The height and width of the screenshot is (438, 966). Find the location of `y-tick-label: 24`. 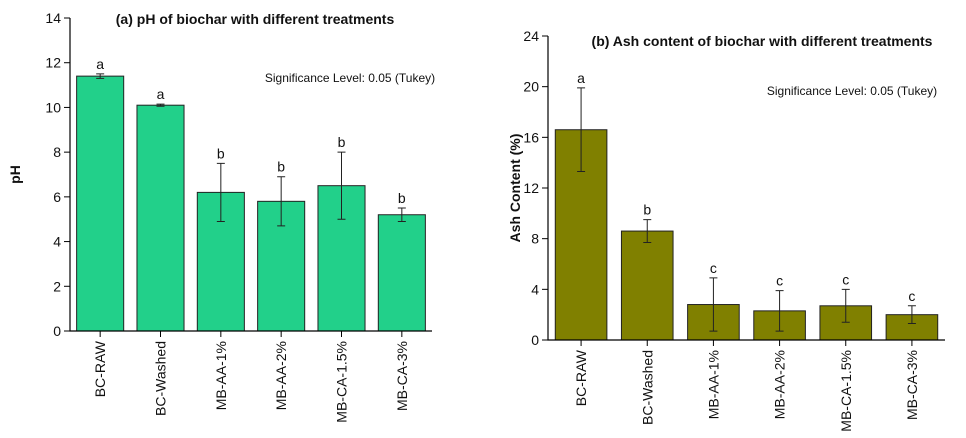

y-tick-label: 24 is located at coordinates (531, 36).